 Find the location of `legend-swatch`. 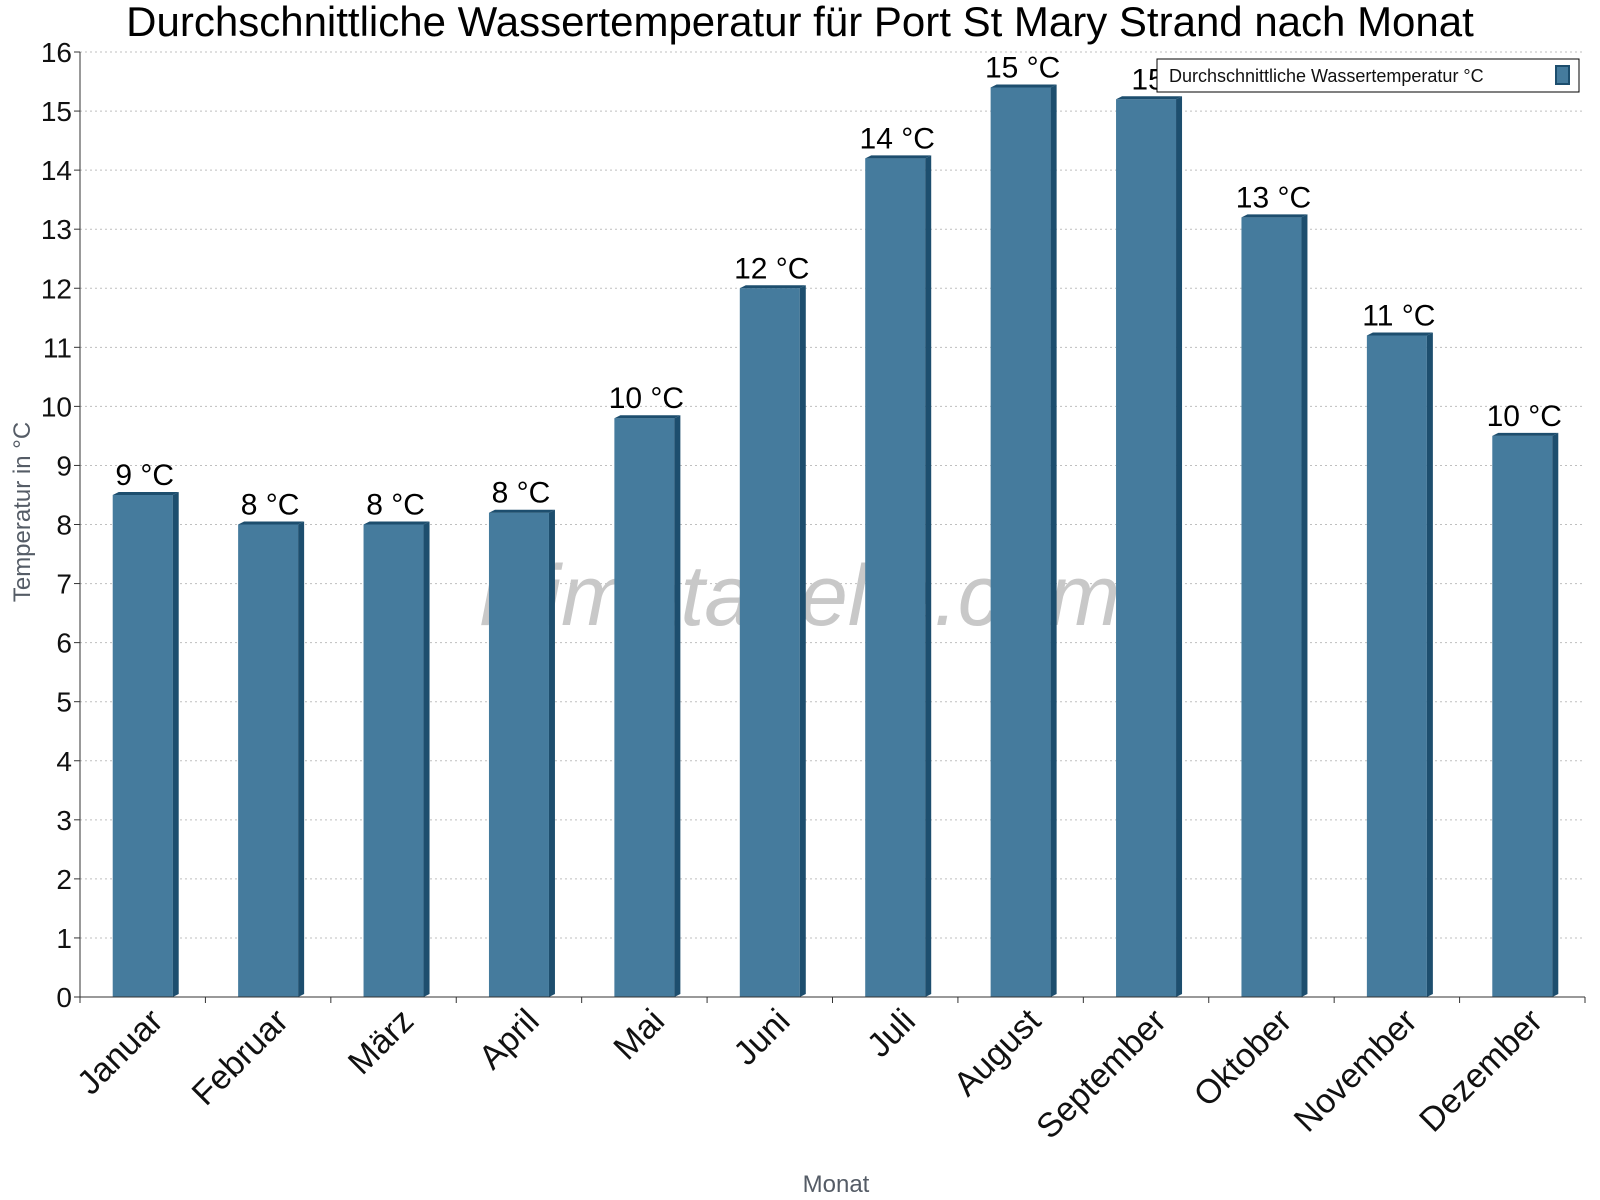

legend-swatch is located at coordinates (1562, 75).